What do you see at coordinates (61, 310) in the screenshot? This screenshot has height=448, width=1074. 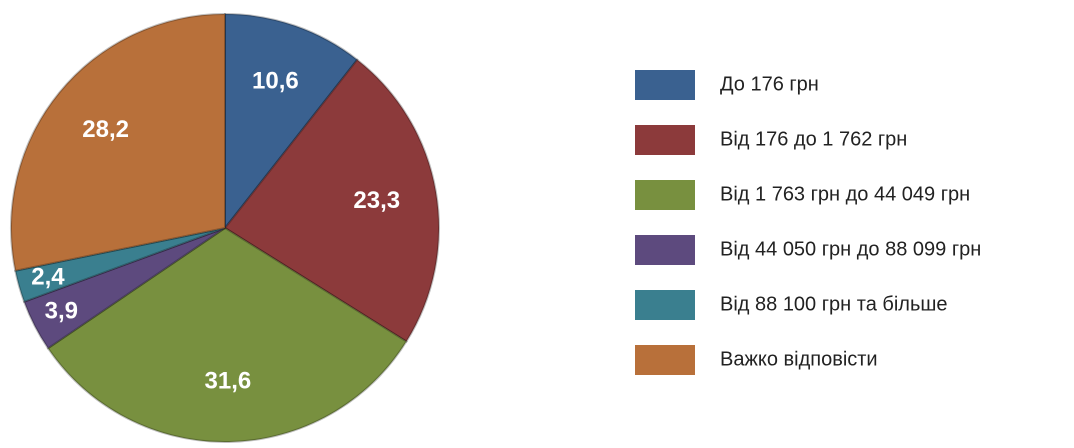 I see `data-label: 3,9` at bounding box center [61, 310].